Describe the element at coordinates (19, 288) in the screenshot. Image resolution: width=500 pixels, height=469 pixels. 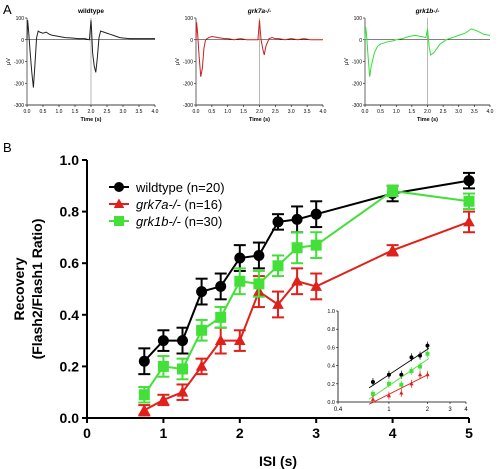
I see `y-axis-label-line1: Recovery` at that location.